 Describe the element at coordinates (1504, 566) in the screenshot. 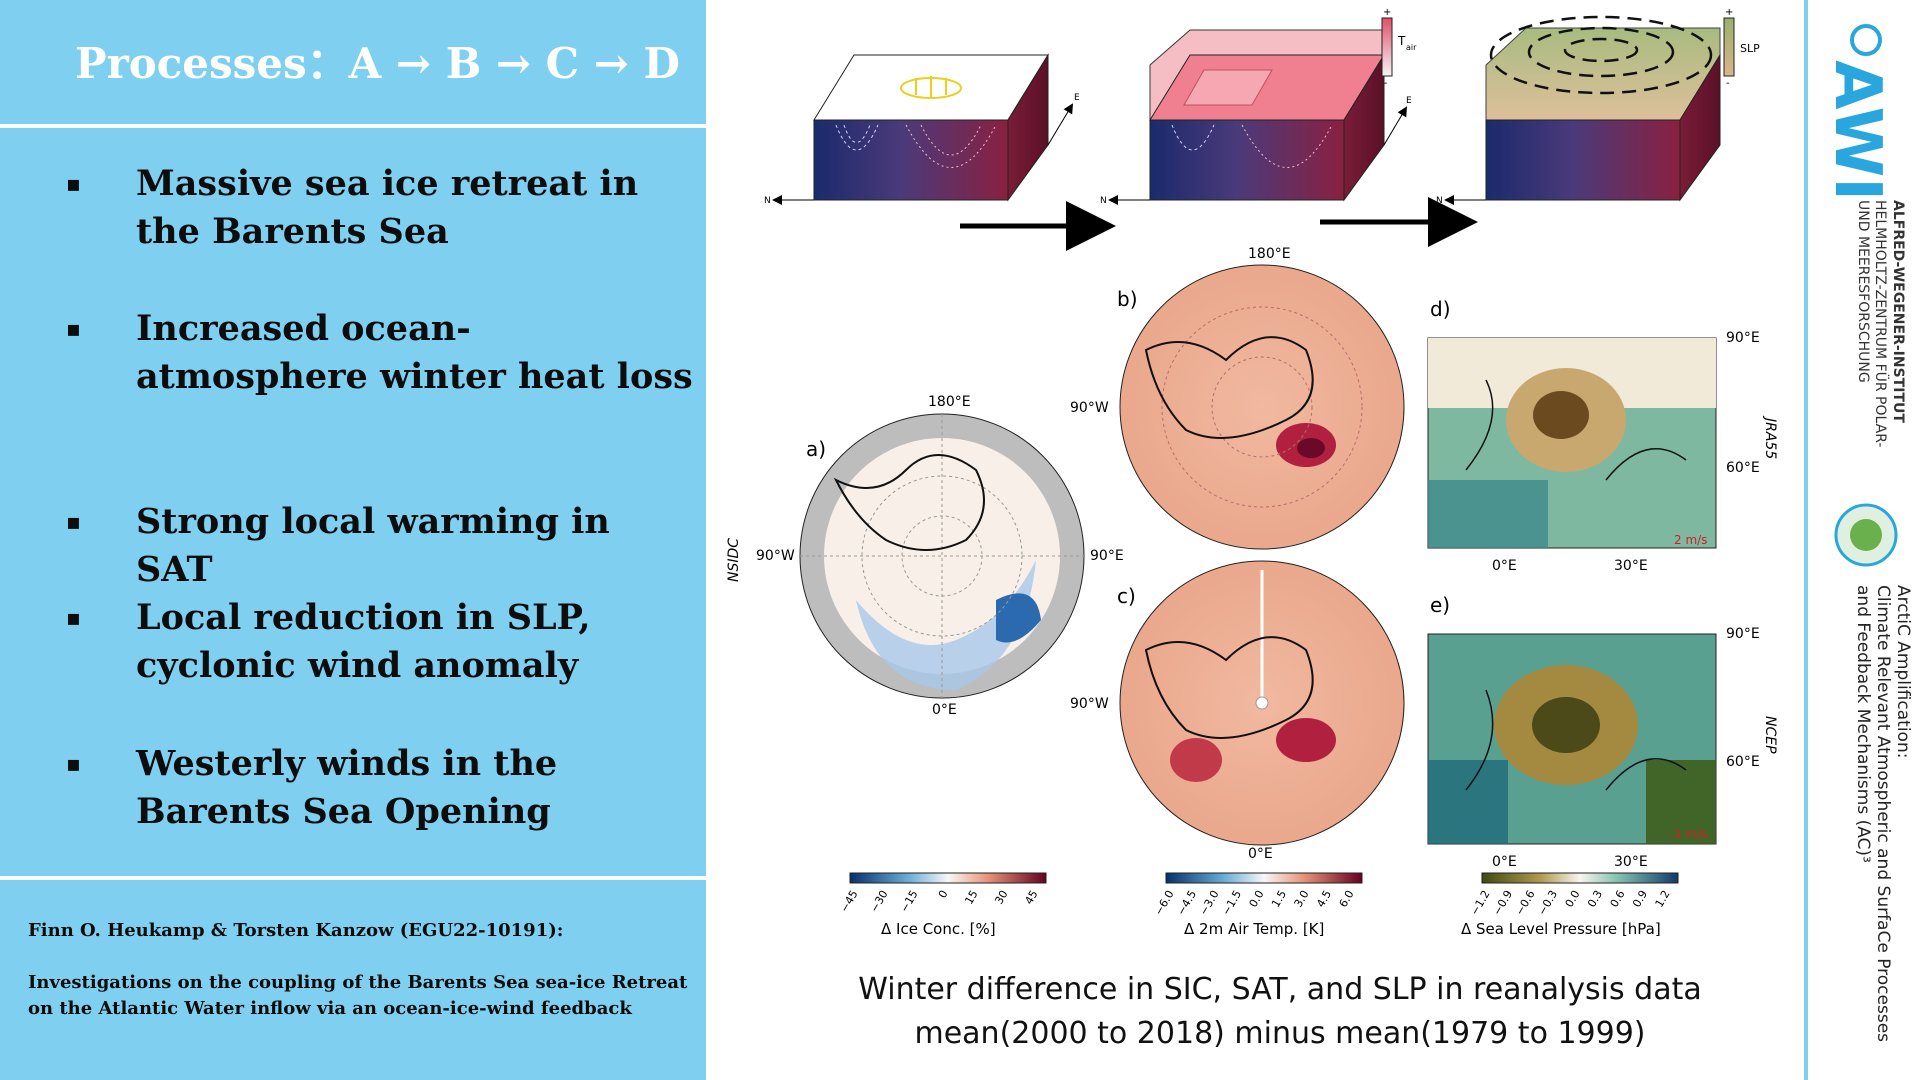

I see `map-d-lon-a: 0°E` at that location.